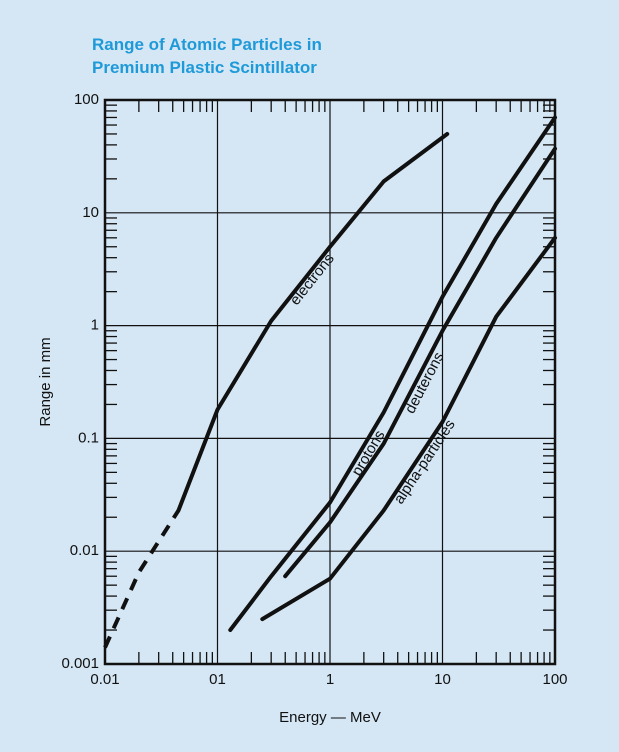 This screenshot has width=619, height=752. I want to click on x-tick-label: 10, so click(442, 679).